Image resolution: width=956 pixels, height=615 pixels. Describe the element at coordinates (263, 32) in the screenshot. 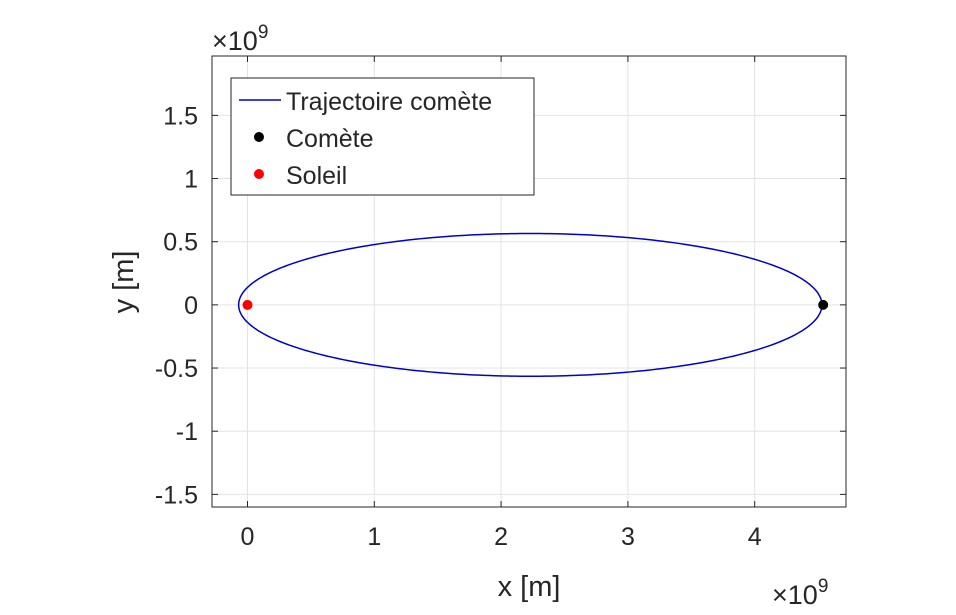

I see `y-exponent-power: 9` at that location.